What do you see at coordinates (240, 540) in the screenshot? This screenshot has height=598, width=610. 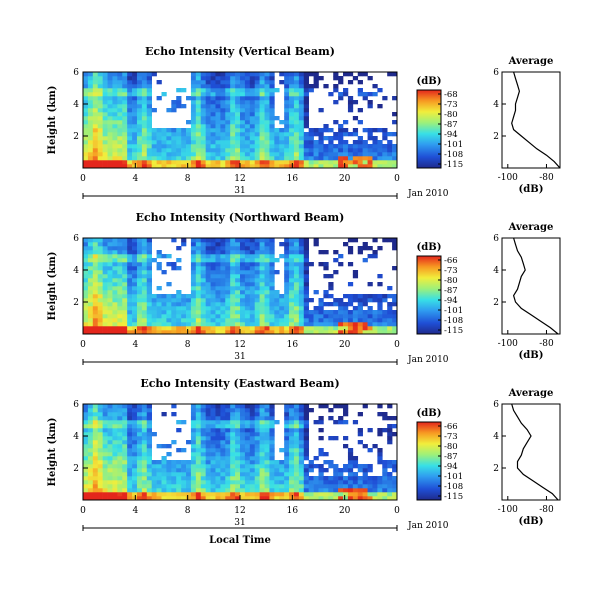 I see `x-axis-label: Local Time` at bounding box center [240, 540].